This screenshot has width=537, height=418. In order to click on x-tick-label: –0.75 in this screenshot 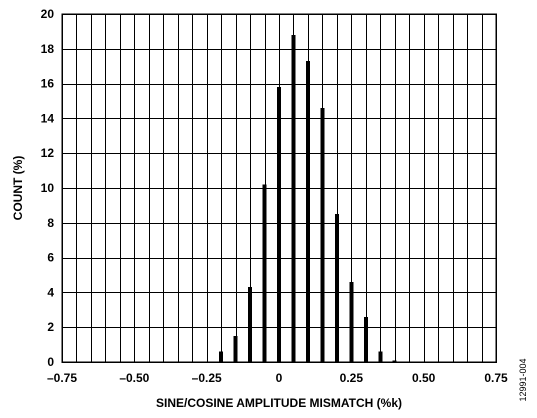, I will do `click(62, 378)`.